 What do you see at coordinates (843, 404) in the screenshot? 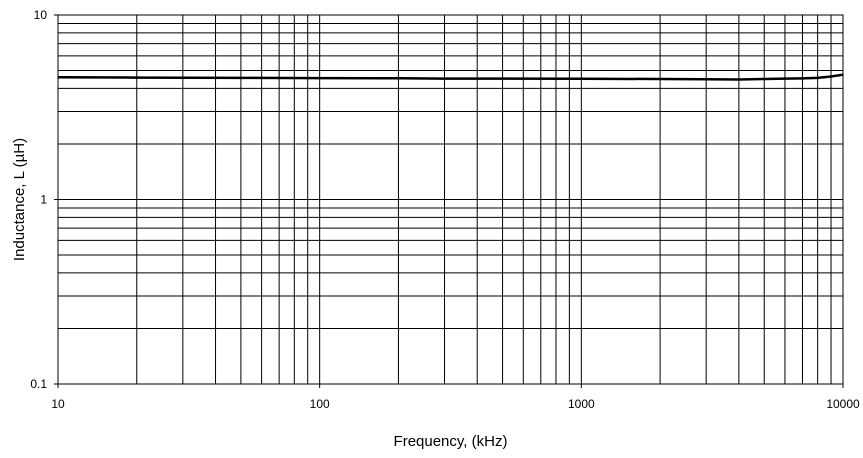
I see `x-tick-label: 10000` at bounding box center [843, 404].